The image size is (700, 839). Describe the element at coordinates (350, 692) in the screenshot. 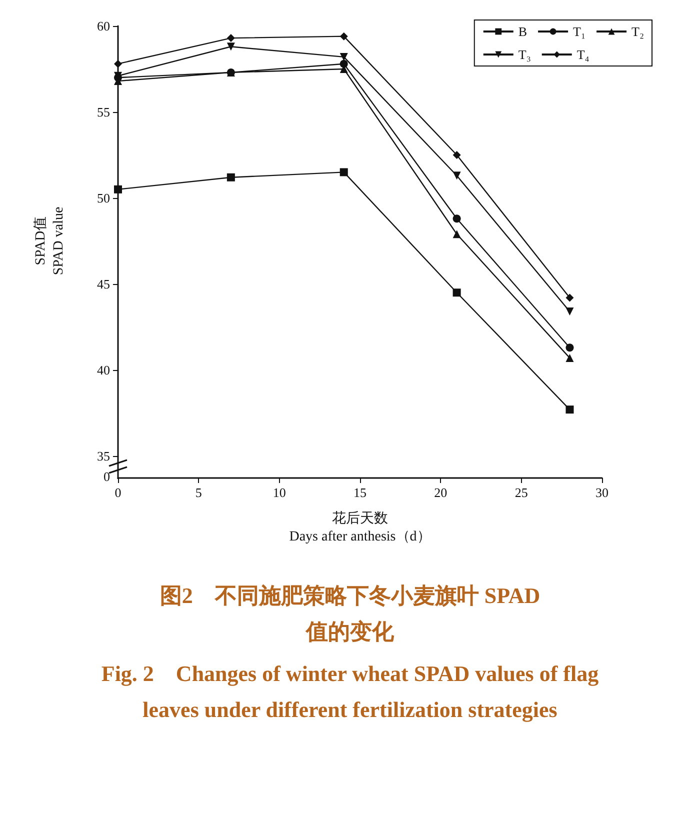

I see `text: Fig. 2 Changes of winter wheat SPAD values of flag leaves under different fertilization strategies` at that location.